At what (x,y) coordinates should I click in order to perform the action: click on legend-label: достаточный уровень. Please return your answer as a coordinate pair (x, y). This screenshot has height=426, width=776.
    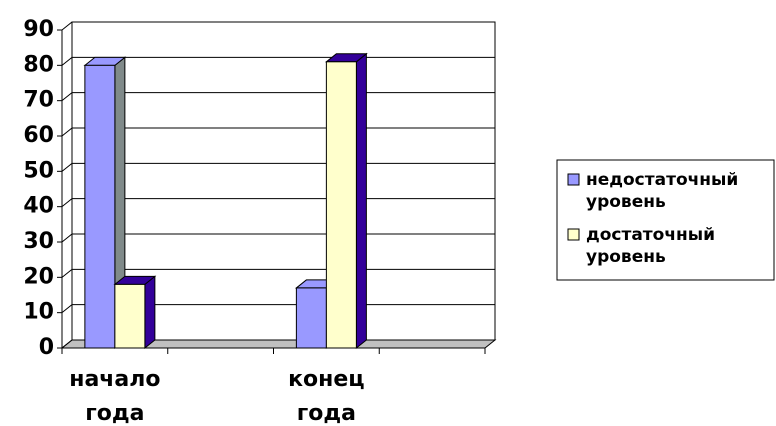
    Looking at the image, I should click on (650, 246).